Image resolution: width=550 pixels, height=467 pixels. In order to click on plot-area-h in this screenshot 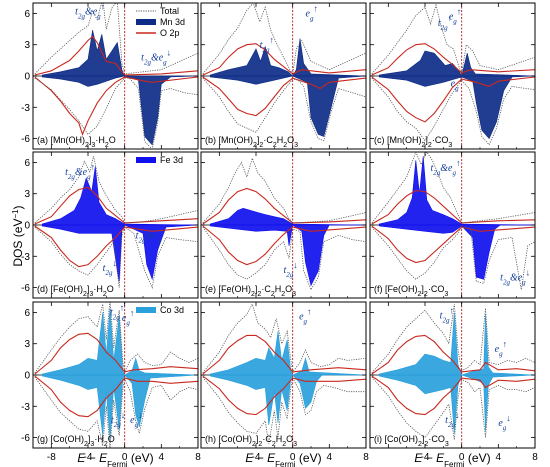, I will do `click(283, 375)`.